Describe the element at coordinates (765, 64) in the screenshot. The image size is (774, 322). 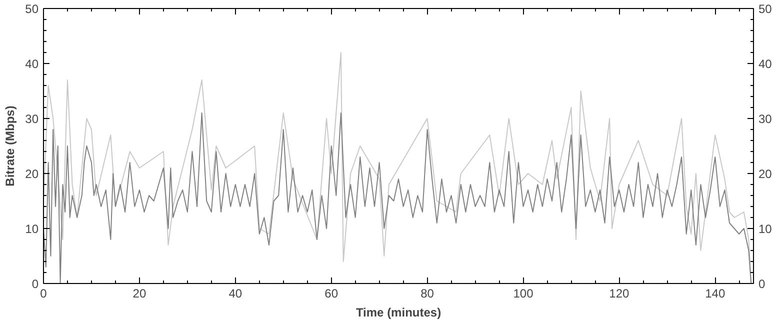
I see `y2-tick-label: 40` at that location.